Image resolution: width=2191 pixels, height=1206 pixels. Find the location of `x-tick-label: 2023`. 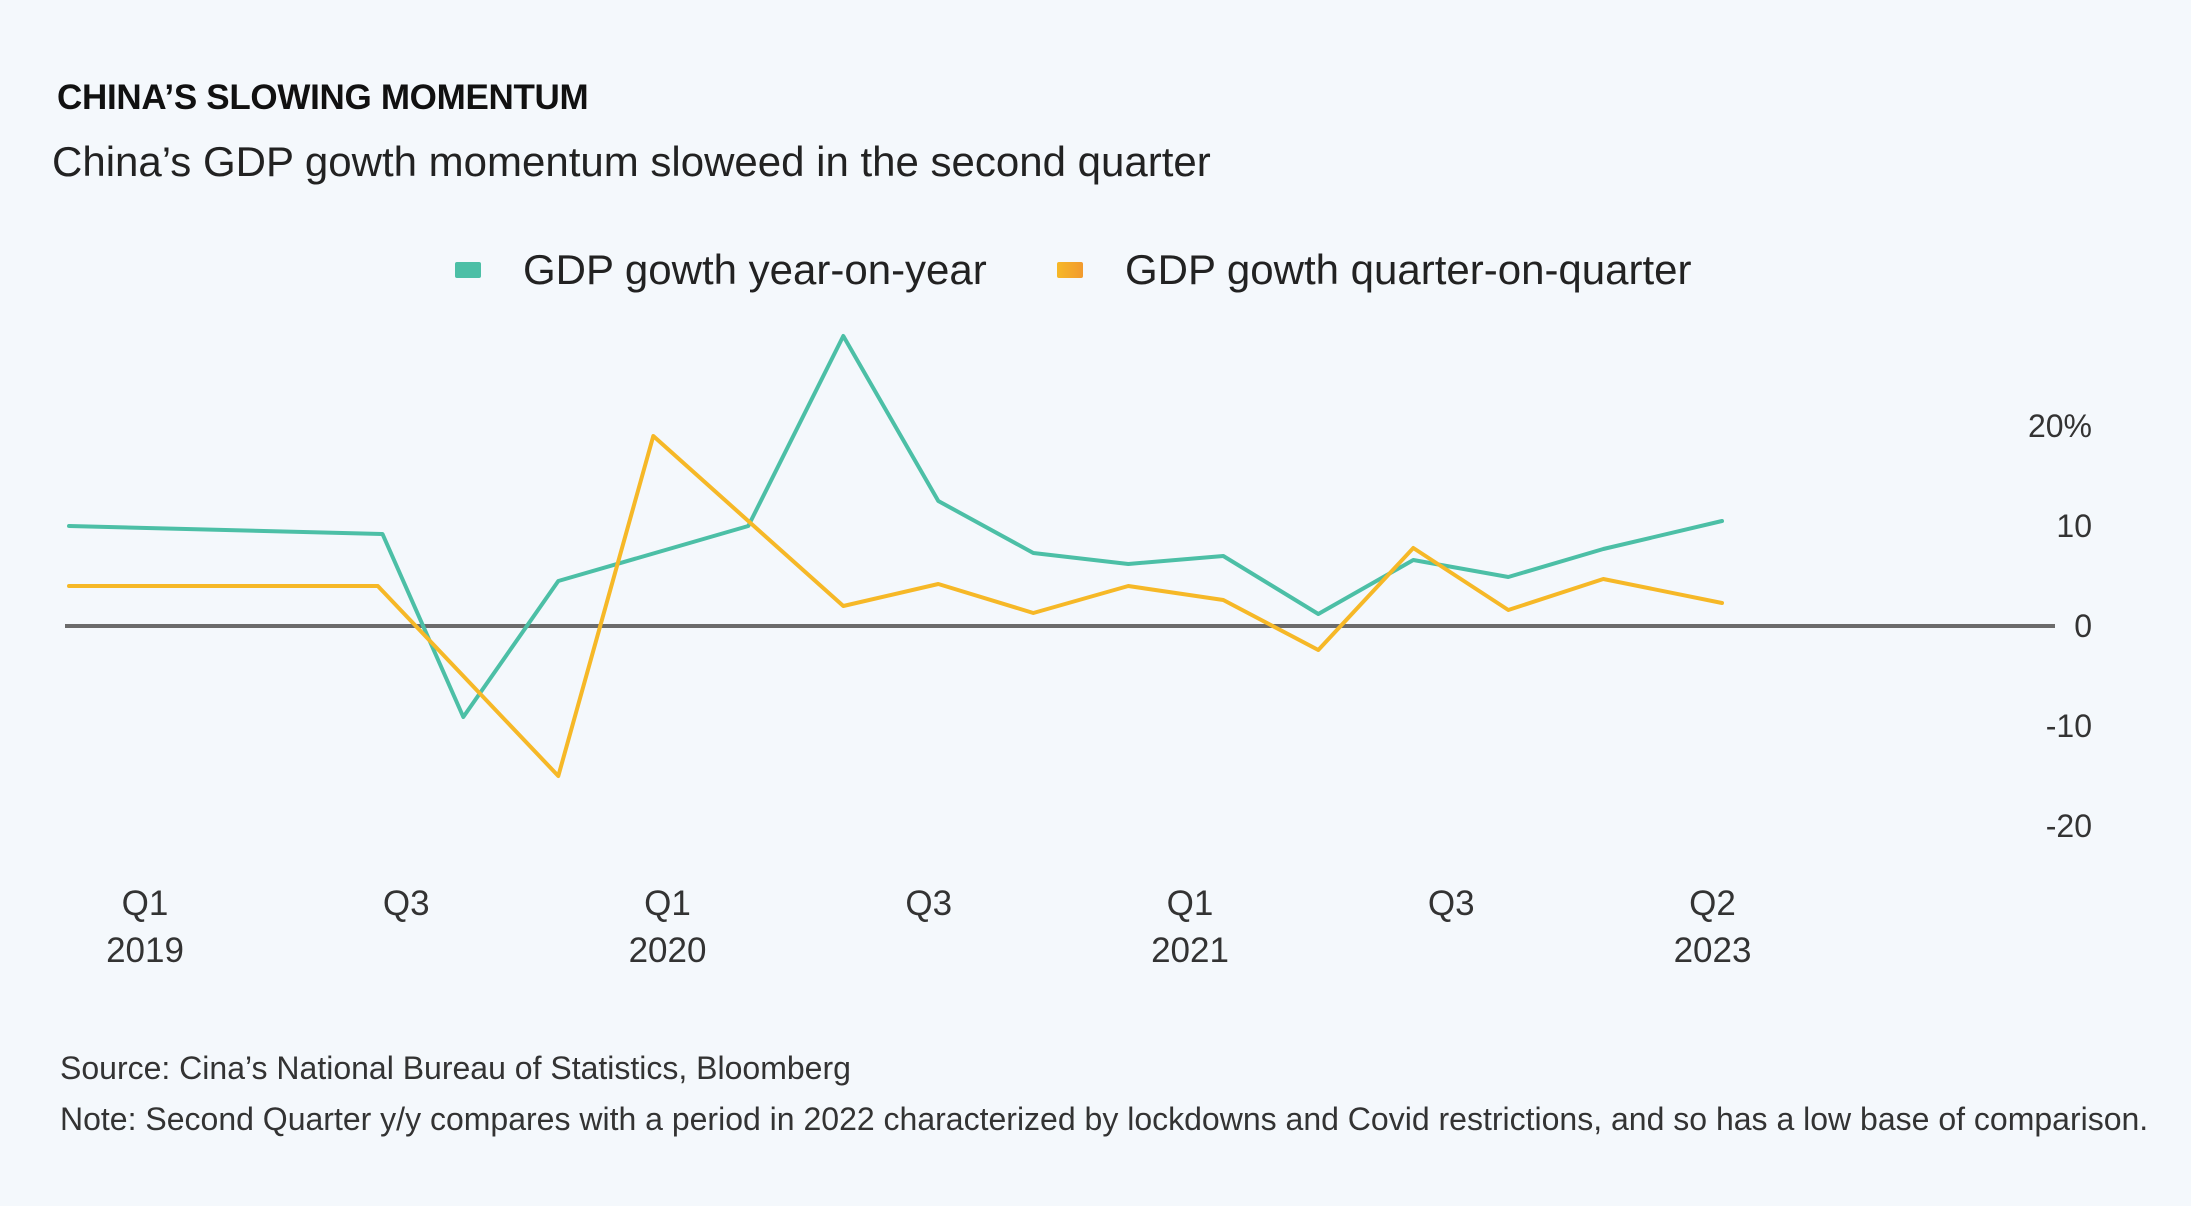

x-tick-label: 2023 is located at coordinates (1713, 950).